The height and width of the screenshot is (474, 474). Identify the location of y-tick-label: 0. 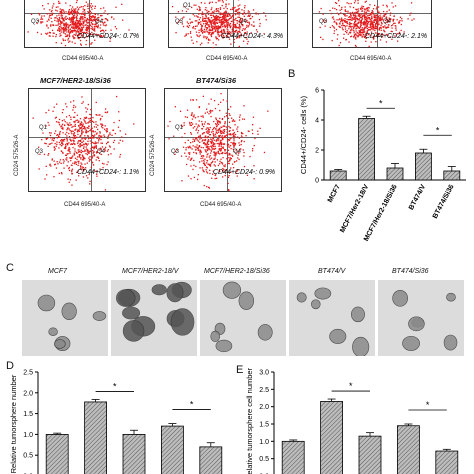
(317, 181).